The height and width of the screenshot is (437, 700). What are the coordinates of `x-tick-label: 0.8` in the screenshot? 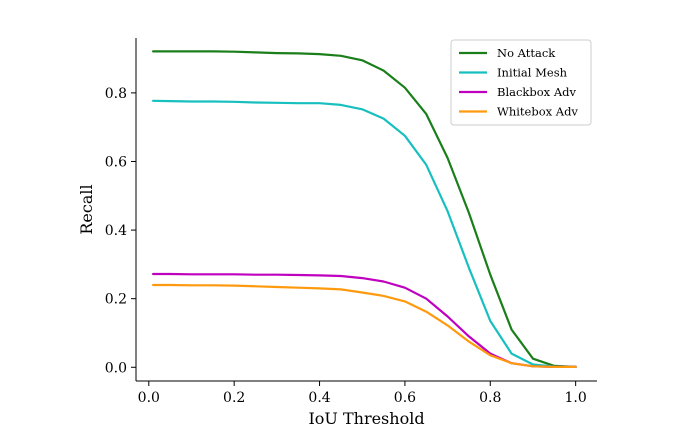 It's located at (490, 398).